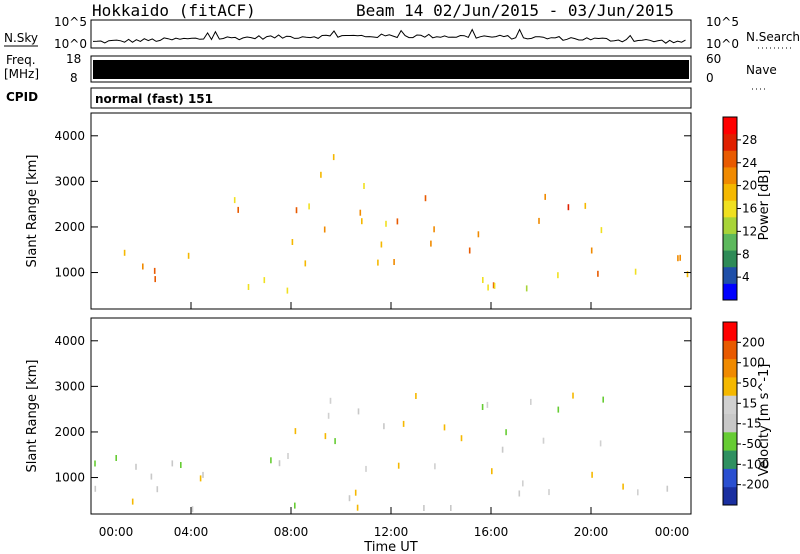 Image resolution: width=800 pixels, height=554 pixels. Describe the element at coordinates (764, 205) in the screenshot. I see `power-colorbar-label: Power [dB]` at that location.